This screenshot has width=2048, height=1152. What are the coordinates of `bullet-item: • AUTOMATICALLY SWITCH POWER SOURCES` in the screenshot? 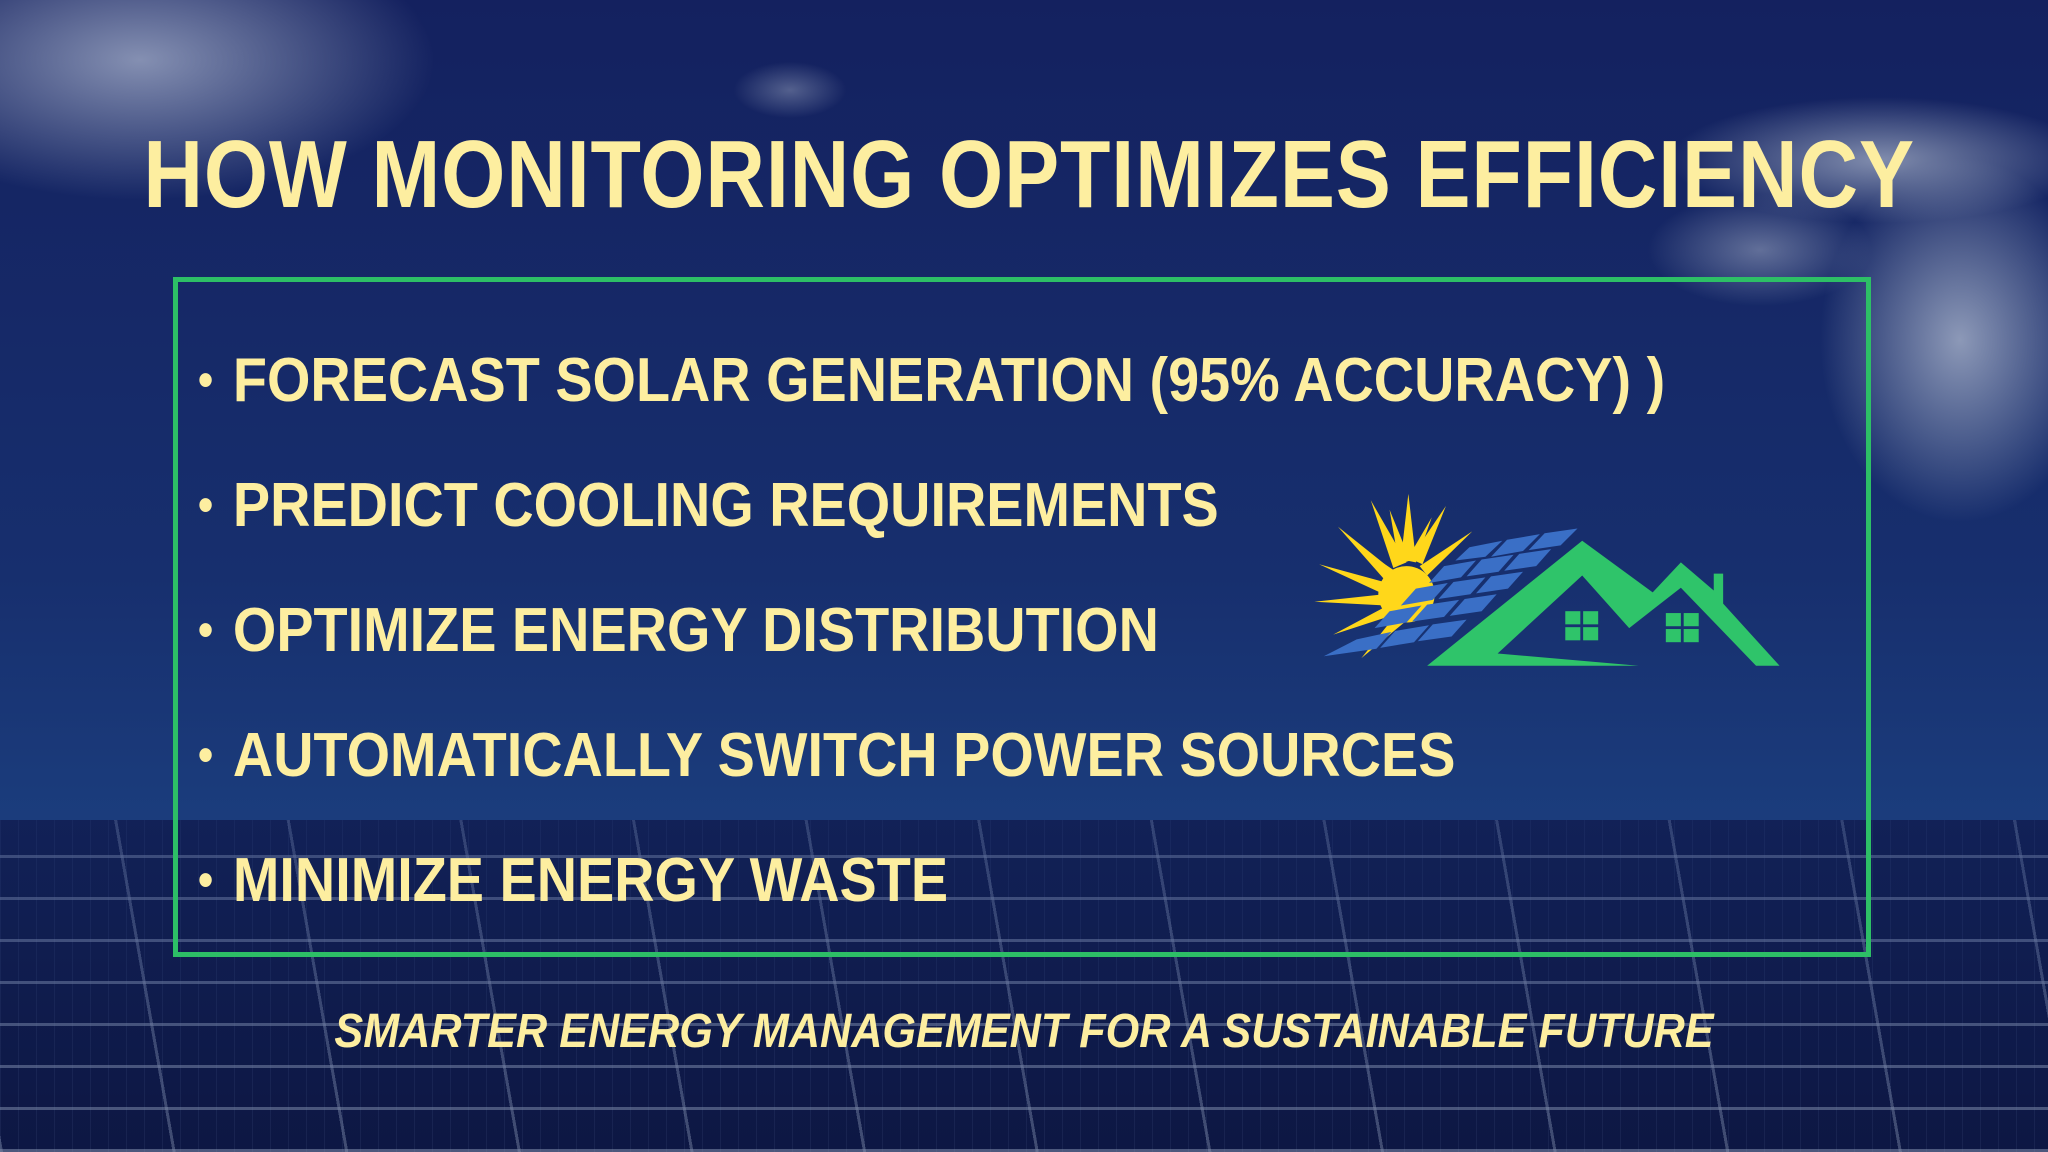 It's located at (931, 755).